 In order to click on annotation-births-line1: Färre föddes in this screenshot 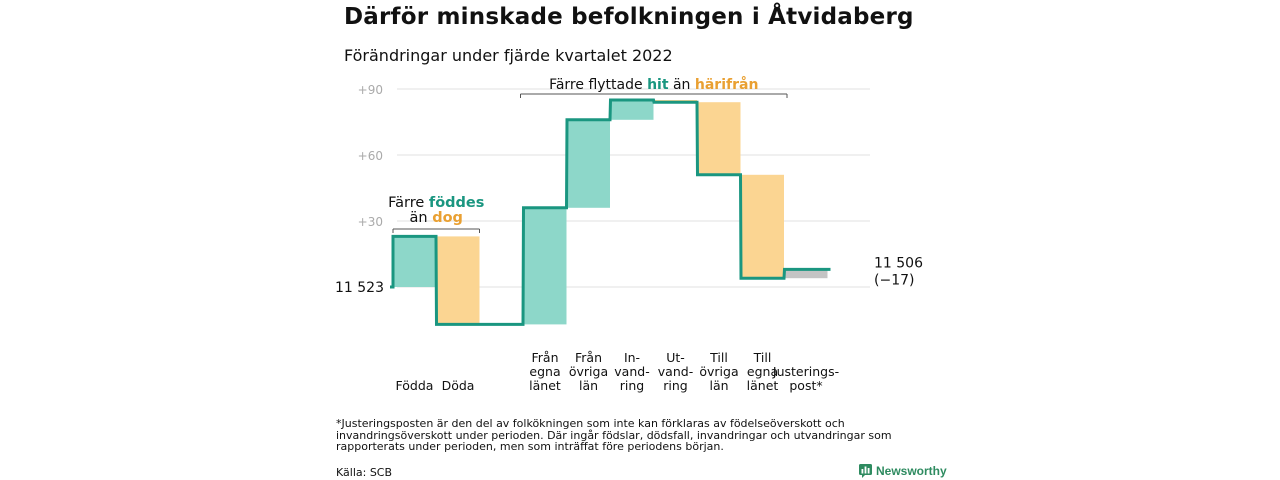, I will do `click(436, 203)`.